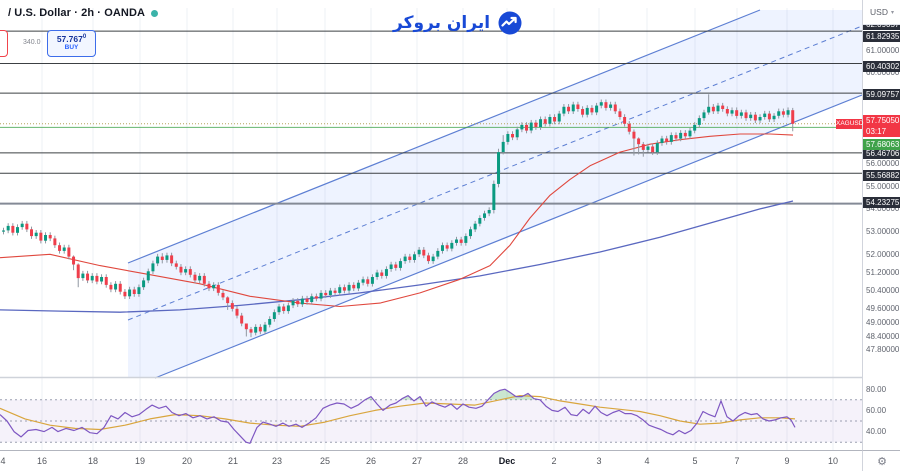  Describe the element at coordinates (187, 461) in the screenshot. I see `time-axis-label: 20` at that location.